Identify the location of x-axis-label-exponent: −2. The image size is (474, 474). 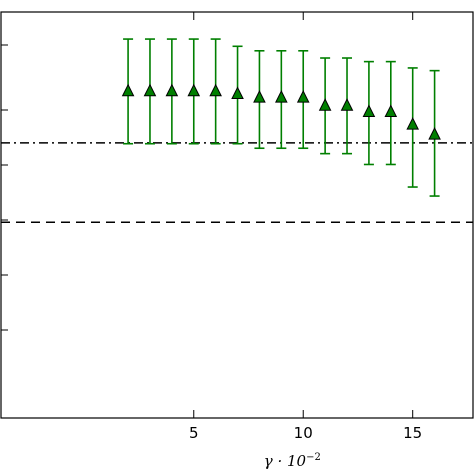
(313, 457).